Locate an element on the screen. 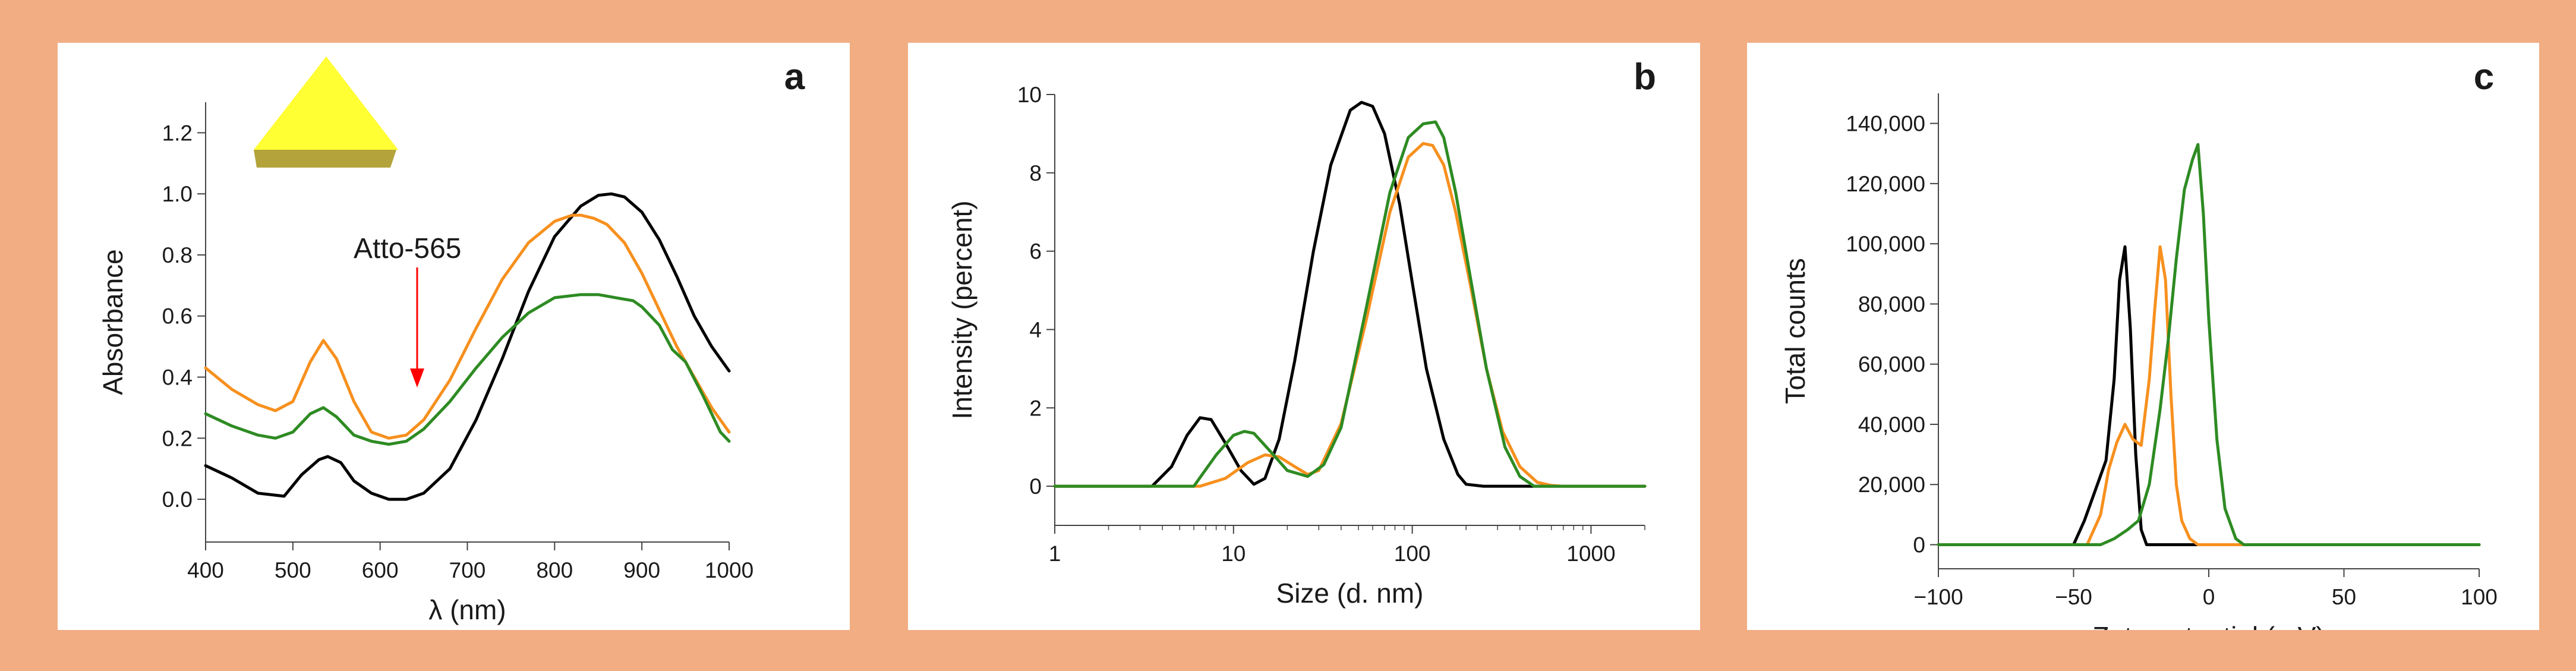  y-tick-label: 20,000 is located at coordinates (1892, 484).